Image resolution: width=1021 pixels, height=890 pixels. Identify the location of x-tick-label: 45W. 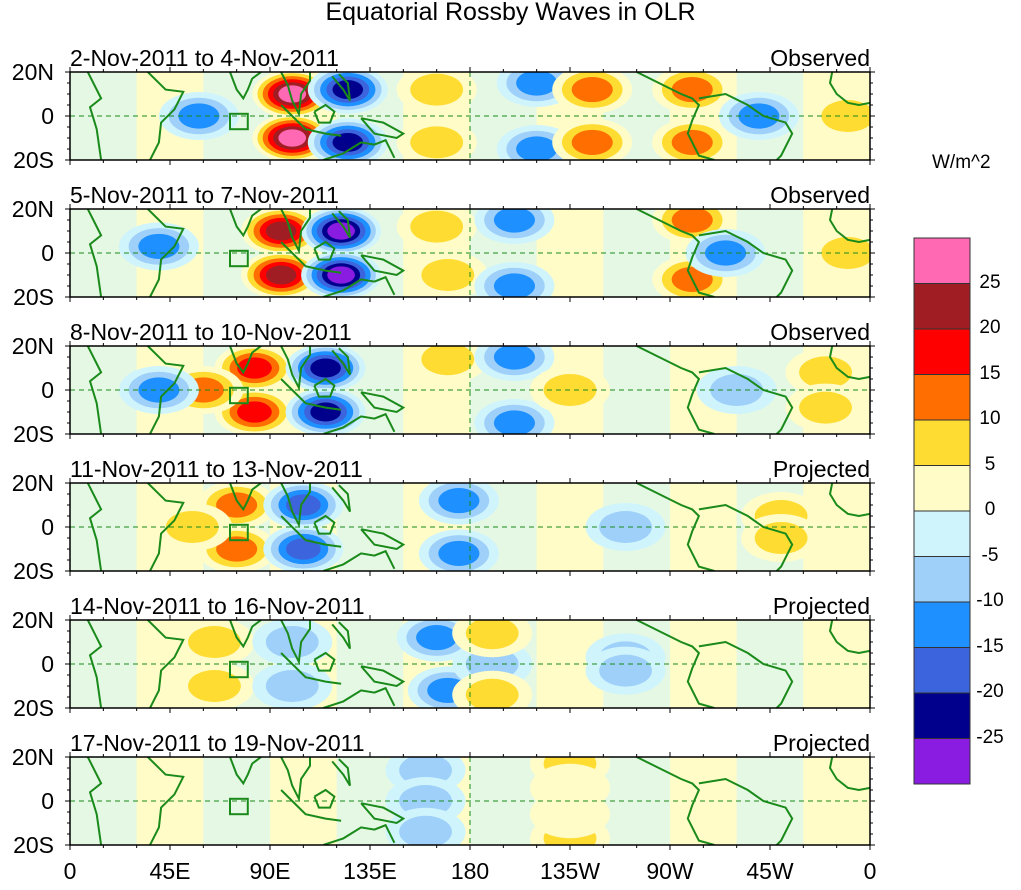
(770, 871).